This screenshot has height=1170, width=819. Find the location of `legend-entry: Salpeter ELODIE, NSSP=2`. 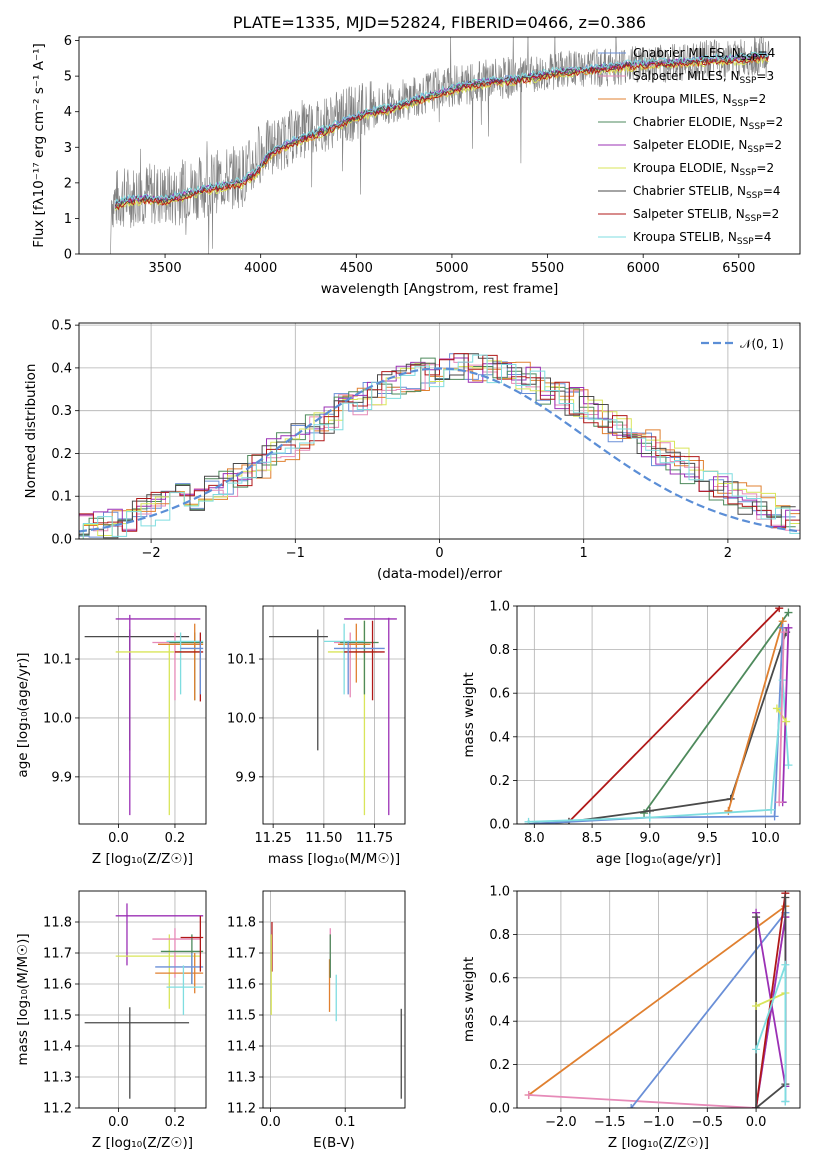

legend-entry: Salpeter ELODIE, NSSP=2 is located at coordinates (707, 146).